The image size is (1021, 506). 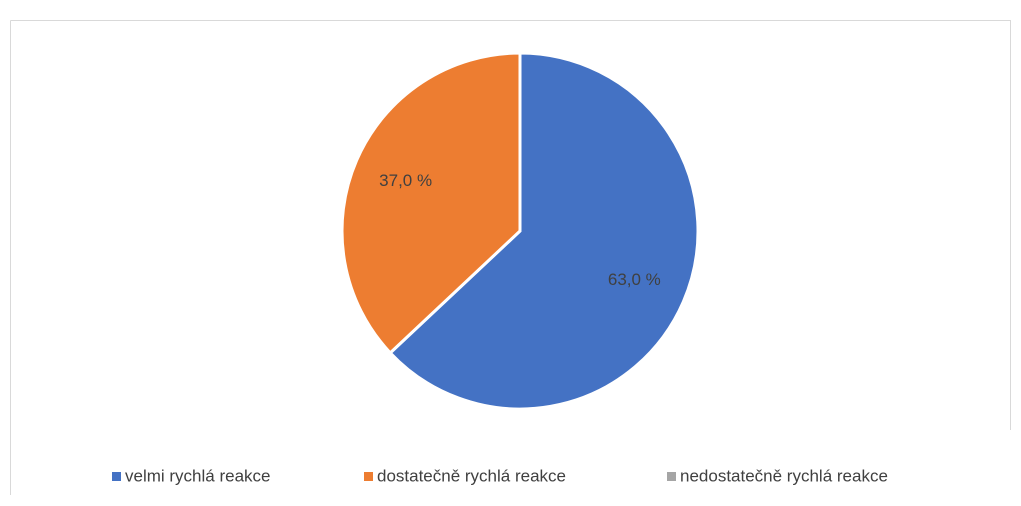 I want to click on legend-label: velmi rychlá reakce, so click(x=198, y=475).